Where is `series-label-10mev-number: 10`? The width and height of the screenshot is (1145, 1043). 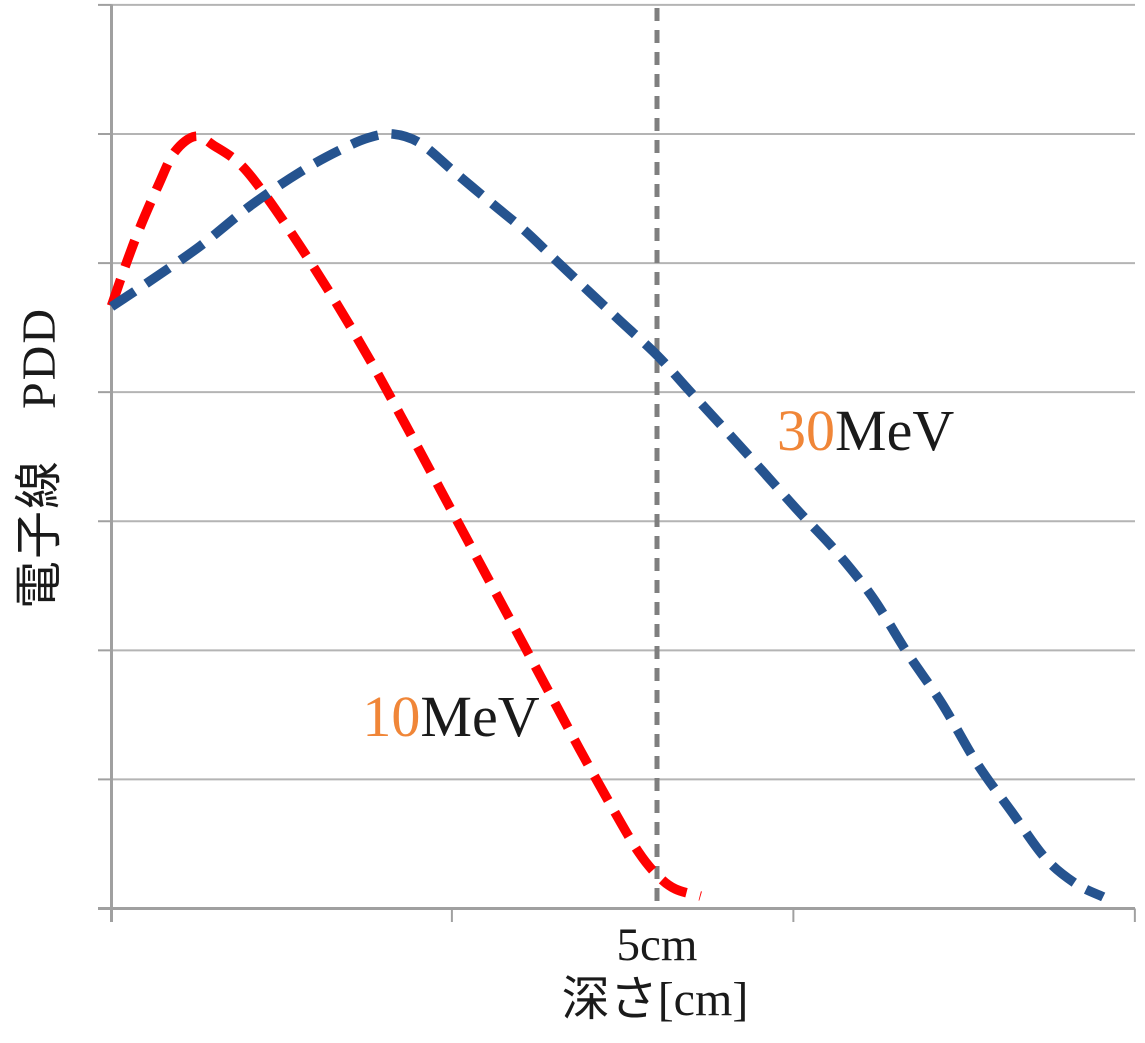 series-label-10mev-number: 10 is located at coordinates (391, 716).